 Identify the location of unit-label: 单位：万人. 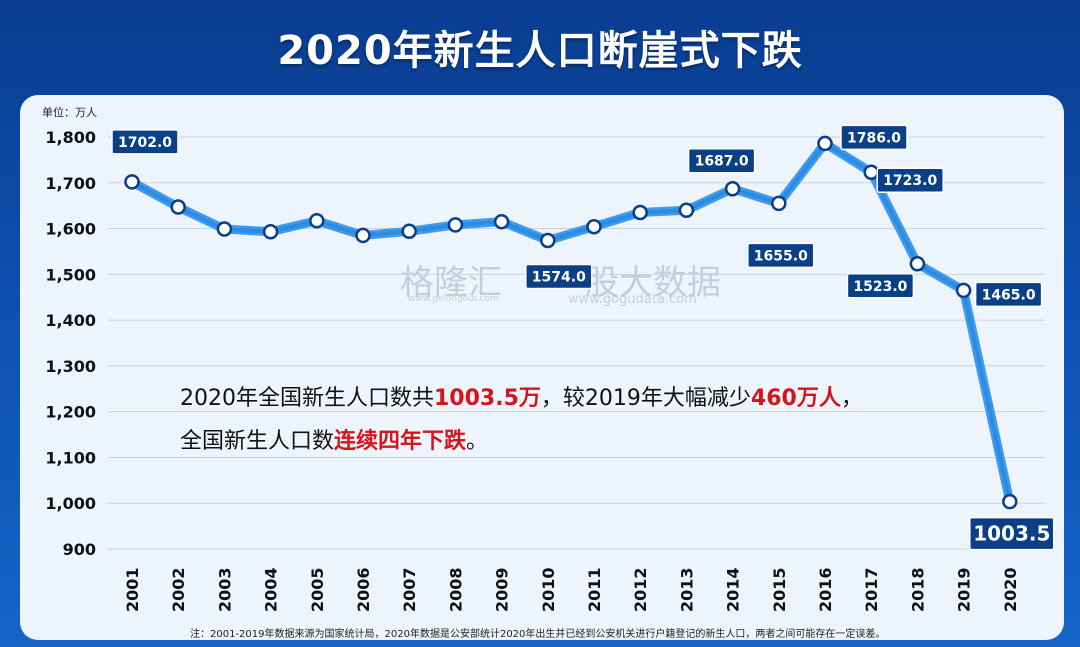
(69, 112).